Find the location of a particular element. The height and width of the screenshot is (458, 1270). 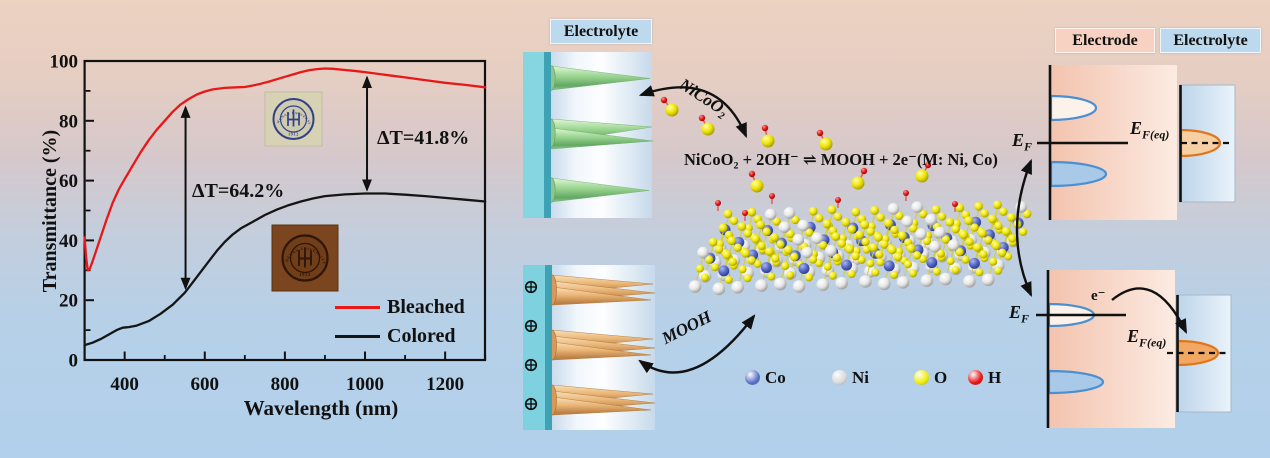

y-tick-label: 60 is located at coordinates (68, 181).